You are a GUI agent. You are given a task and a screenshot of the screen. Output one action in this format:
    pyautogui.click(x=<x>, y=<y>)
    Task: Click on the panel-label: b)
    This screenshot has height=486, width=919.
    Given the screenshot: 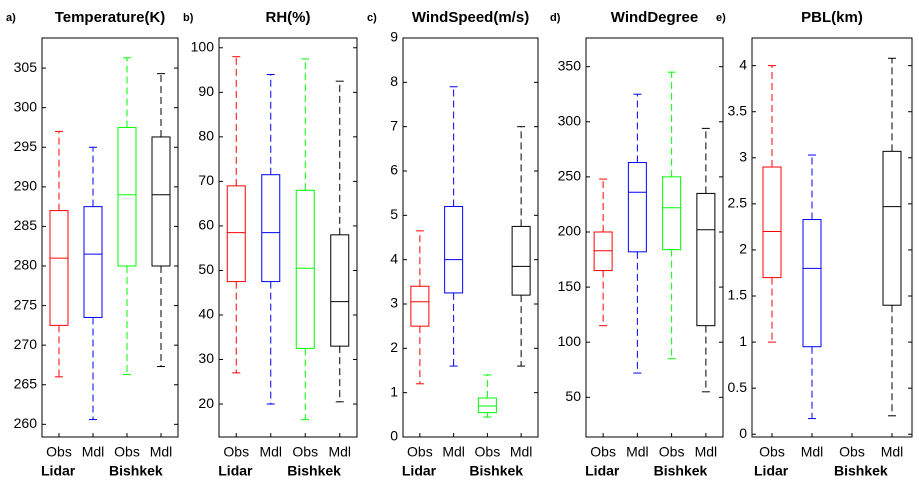 What is the action you would take?
    pyautogui.click(x=188, y=18)
    